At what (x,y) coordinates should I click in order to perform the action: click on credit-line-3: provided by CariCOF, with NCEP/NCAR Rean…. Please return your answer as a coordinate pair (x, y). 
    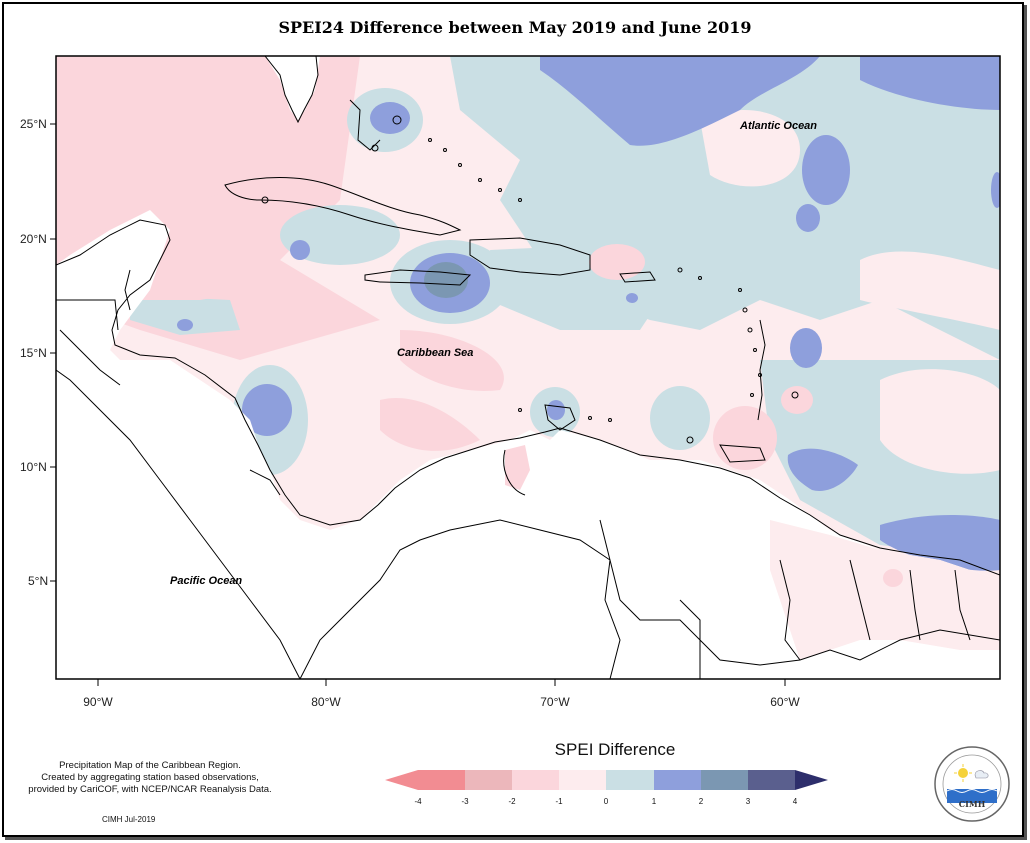
    Looking at the image, I should click on (150, 789).